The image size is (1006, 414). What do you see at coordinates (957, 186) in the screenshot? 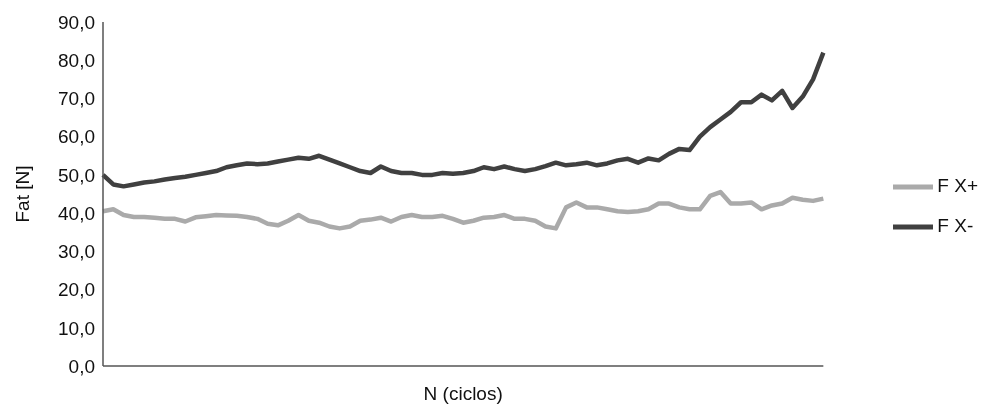
I see `legend-label: F X+` at bounding box center [957, 186].